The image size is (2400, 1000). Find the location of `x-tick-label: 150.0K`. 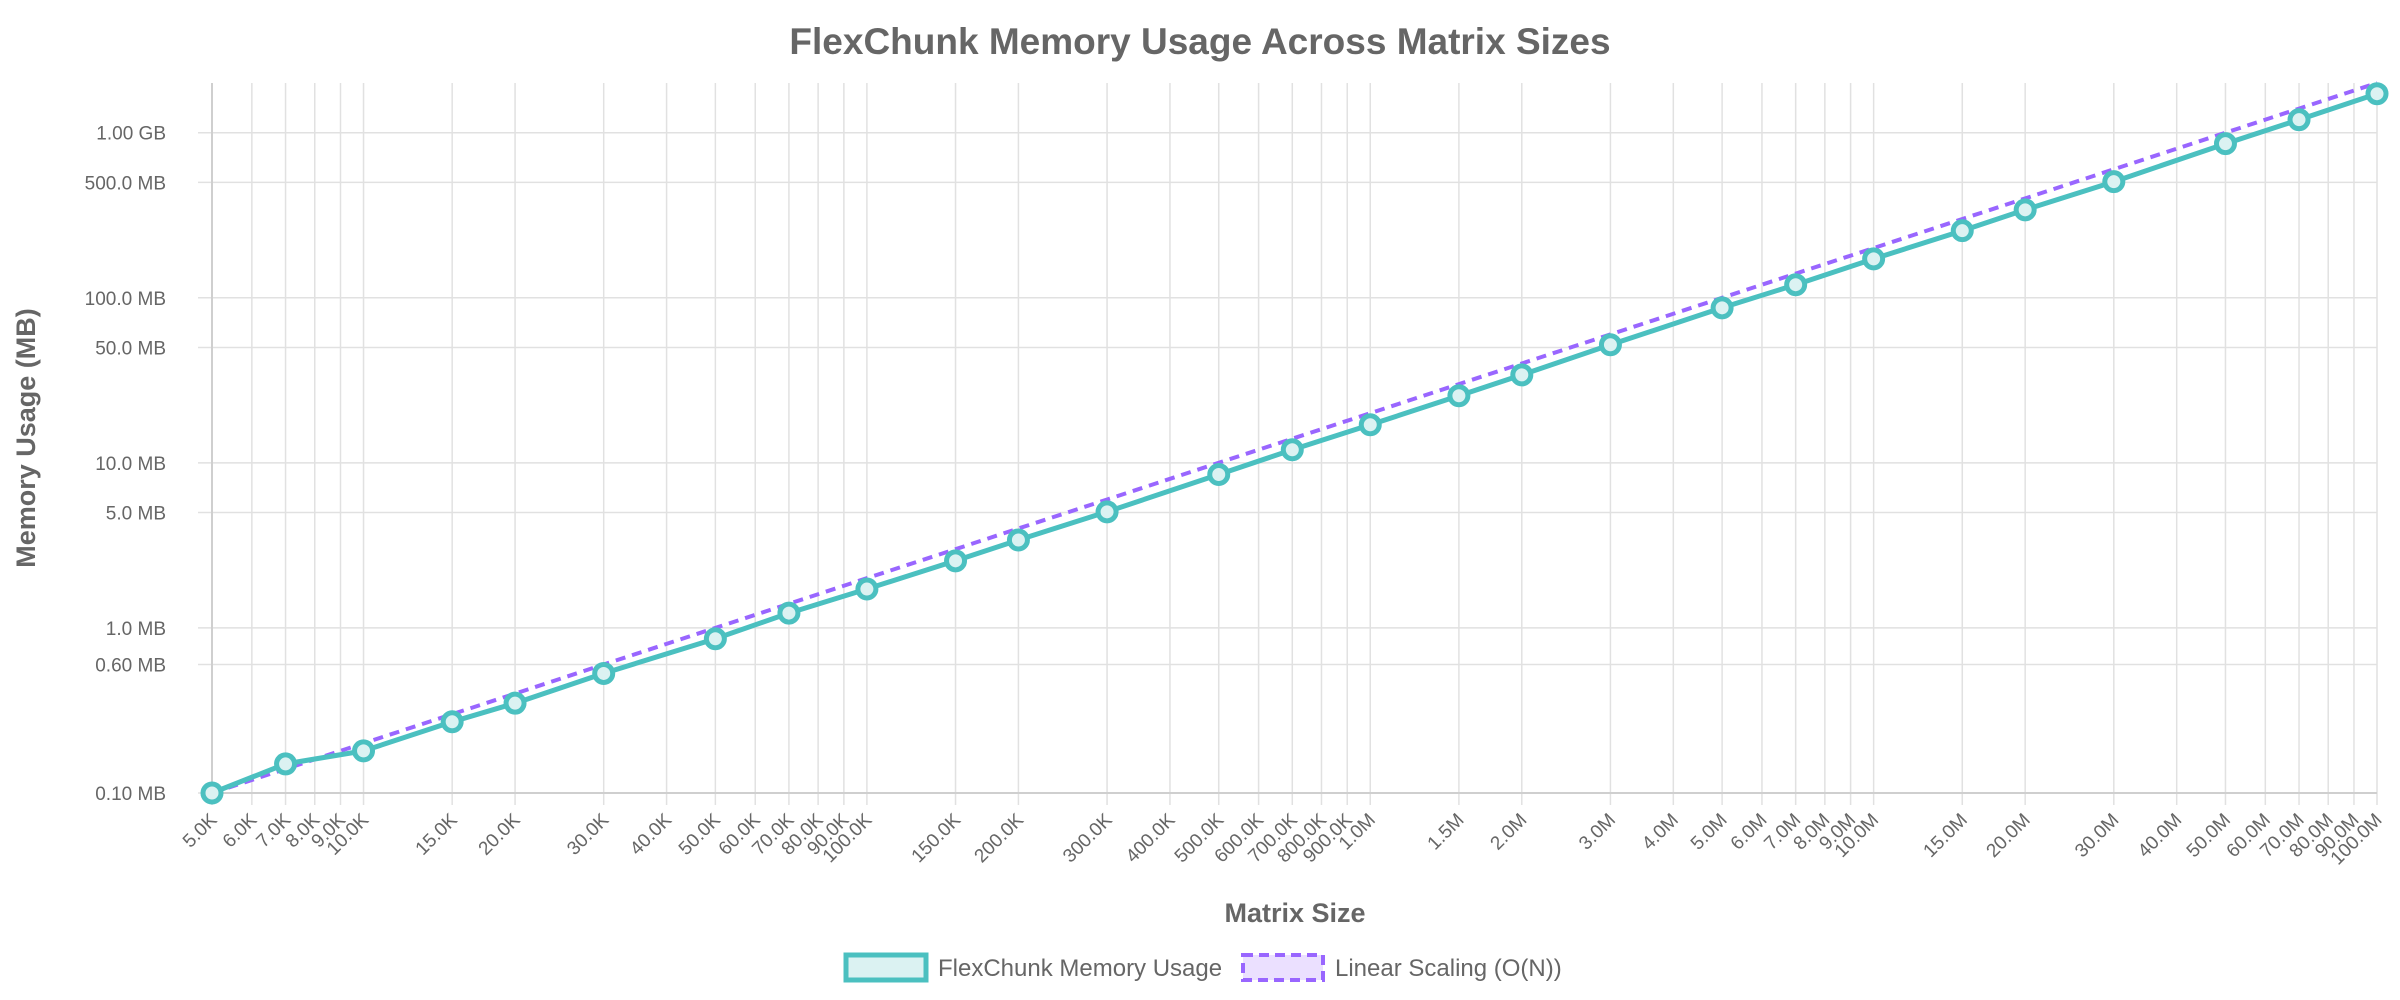

x-tick-label: 150.0K is located at coordinates (937, 838).